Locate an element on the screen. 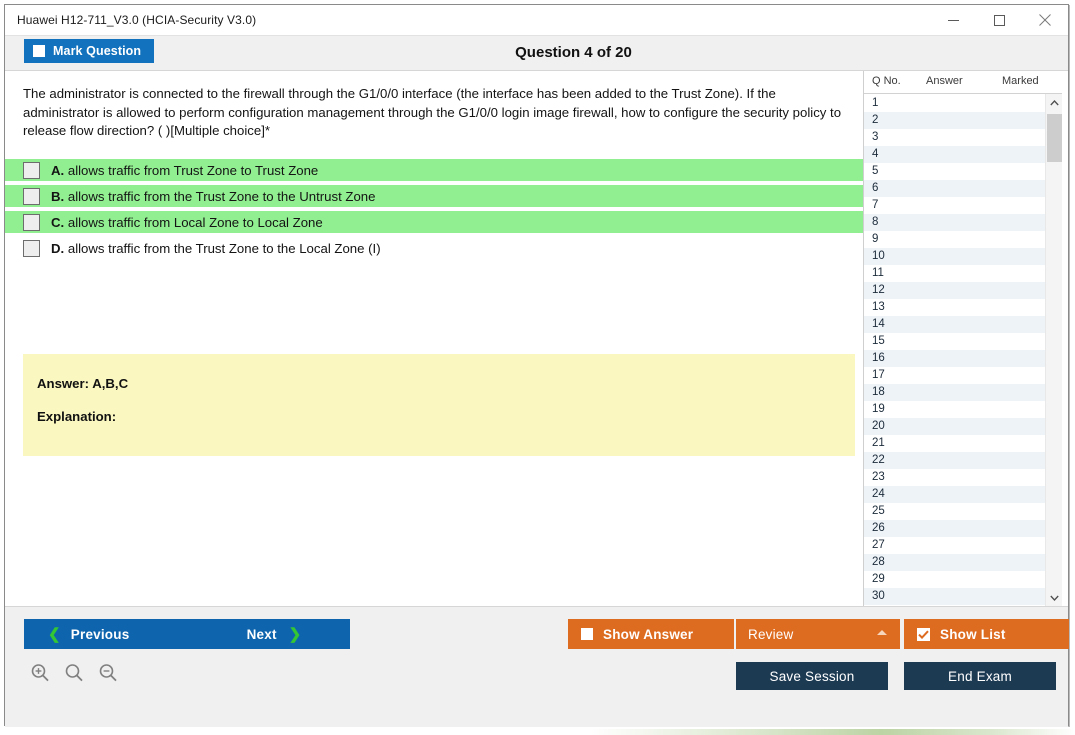  column-header-qno: Q No. is located at coordinates (886, 81).